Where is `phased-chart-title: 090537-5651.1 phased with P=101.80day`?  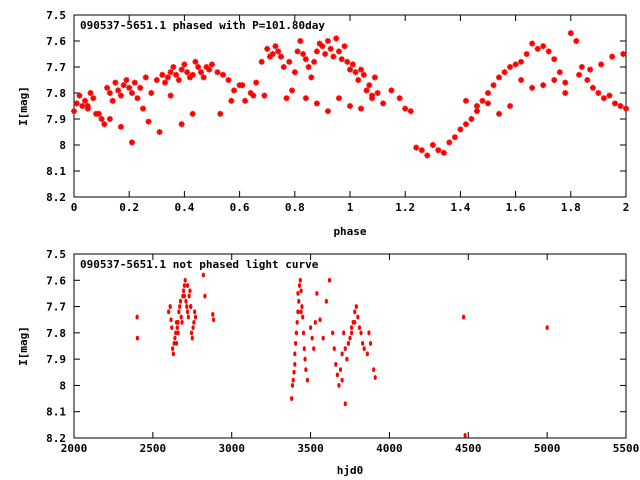 phased-chart-title: 090537-5651.1 phased with P=101.80day is located at coordinates (202, 25).